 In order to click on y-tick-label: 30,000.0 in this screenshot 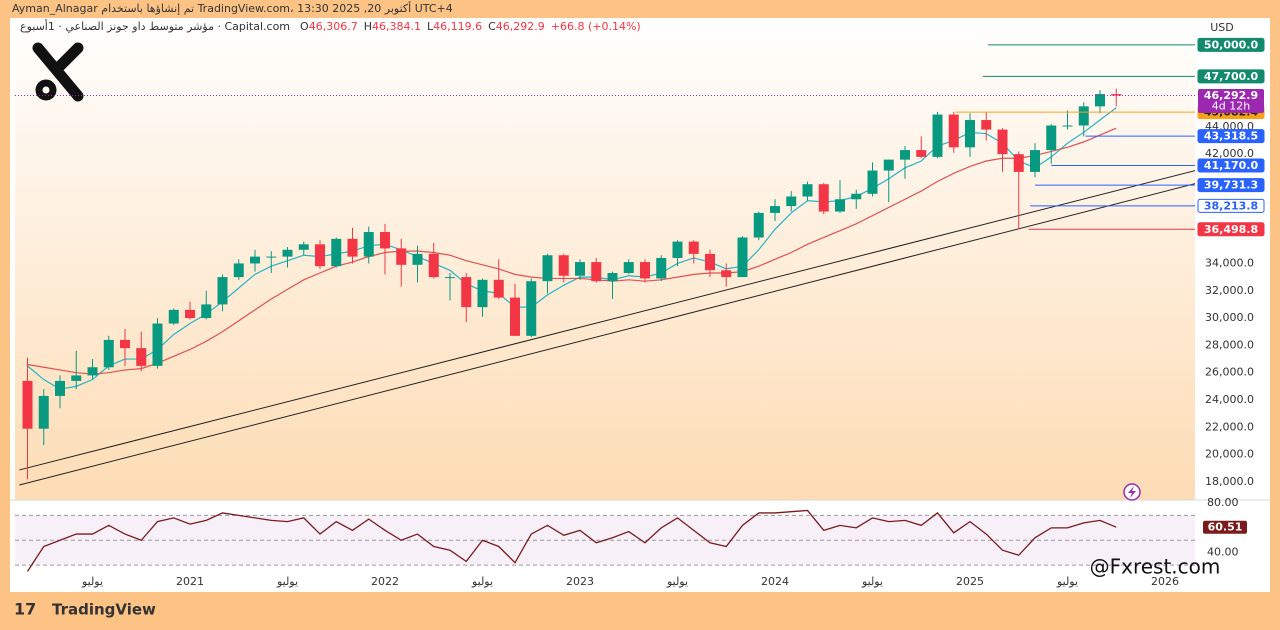, I will do `click(1229, 317)`.